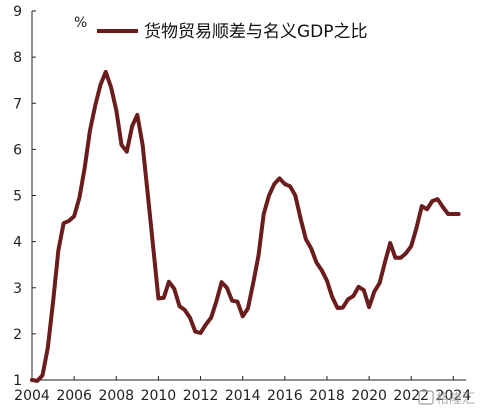 This screenshot has width=492, height=410. I want to click on legend: 货物贸易顺差与名义GDP之比, so click(232, 32).